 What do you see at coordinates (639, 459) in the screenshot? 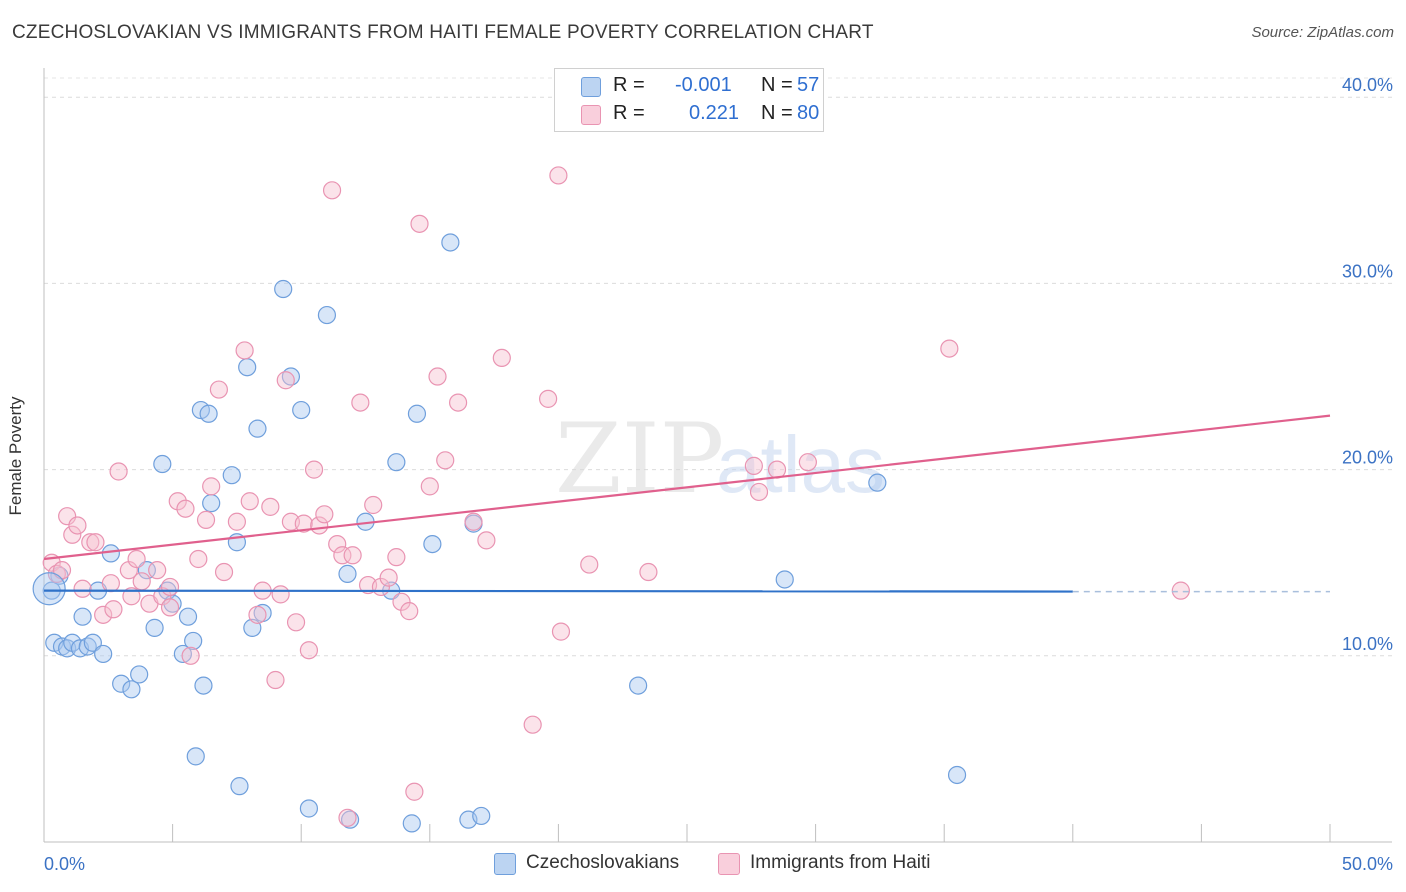
I see `watermark-zip: ZIP` at bounding box center [639, 459].